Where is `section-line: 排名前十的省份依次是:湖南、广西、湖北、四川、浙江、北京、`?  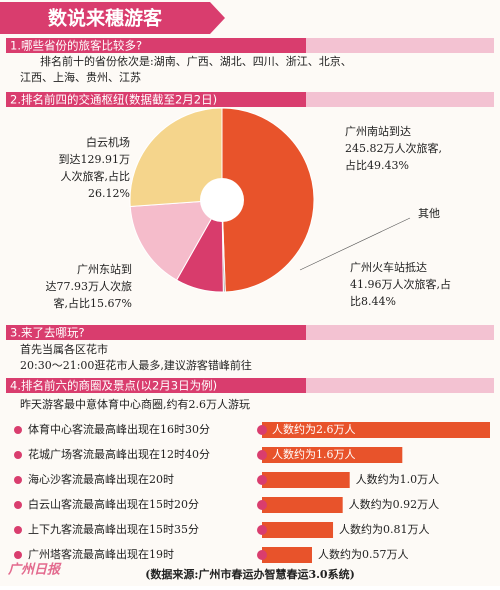 section-line: 排名前十的省份依次是:湖南、广西、湖北、四川、浙江、北京、 is located at coordinates (196, 61).